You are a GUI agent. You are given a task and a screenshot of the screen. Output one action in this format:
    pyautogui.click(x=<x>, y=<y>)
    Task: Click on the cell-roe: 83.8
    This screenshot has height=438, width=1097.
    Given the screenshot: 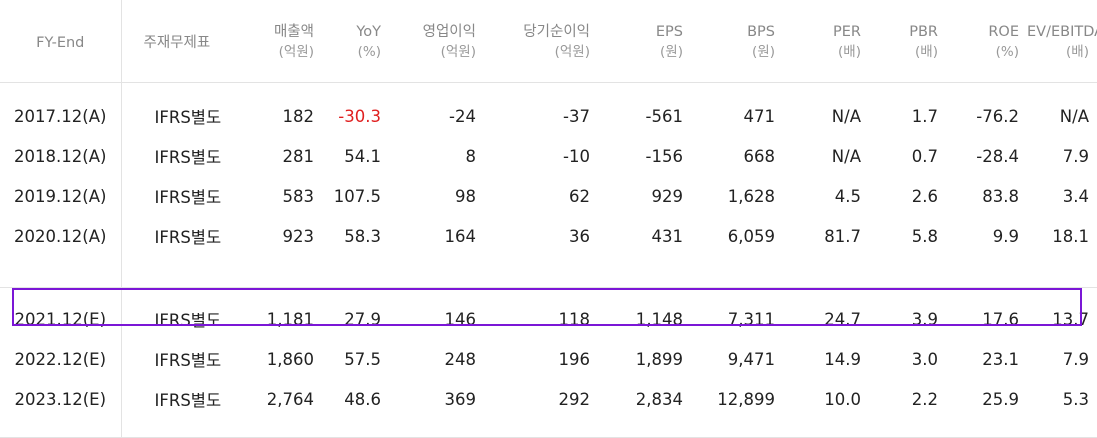 What is the action you would take?
    pyautogui.click(x=1000, y=196)
    